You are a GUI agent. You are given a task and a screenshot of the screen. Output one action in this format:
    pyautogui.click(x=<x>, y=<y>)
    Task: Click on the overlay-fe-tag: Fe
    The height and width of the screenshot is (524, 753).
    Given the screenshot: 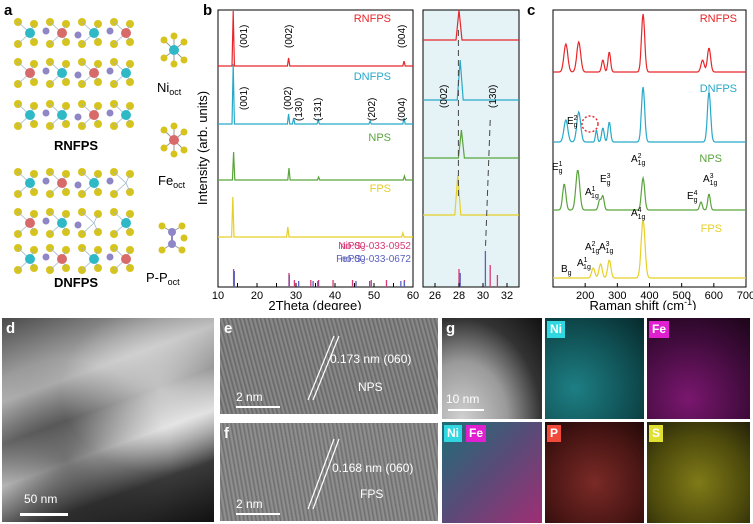 What is the action you would take?
    pyautogui.click(x=476, y=433)
    